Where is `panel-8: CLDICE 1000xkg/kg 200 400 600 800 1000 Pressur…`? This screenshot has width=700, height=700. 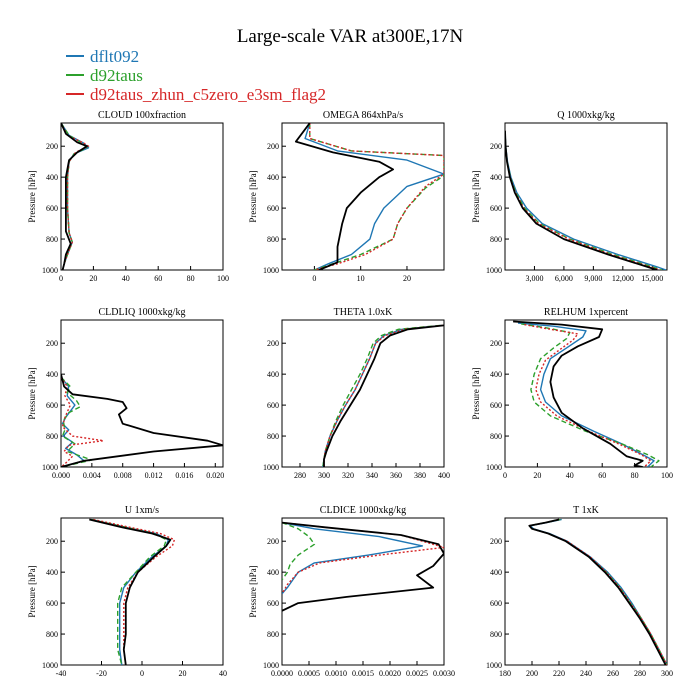 panel-8: CLDICE 1000xkg/kg 200 400 600 800 1000 Pressur… is located at coordinates (351, 591).